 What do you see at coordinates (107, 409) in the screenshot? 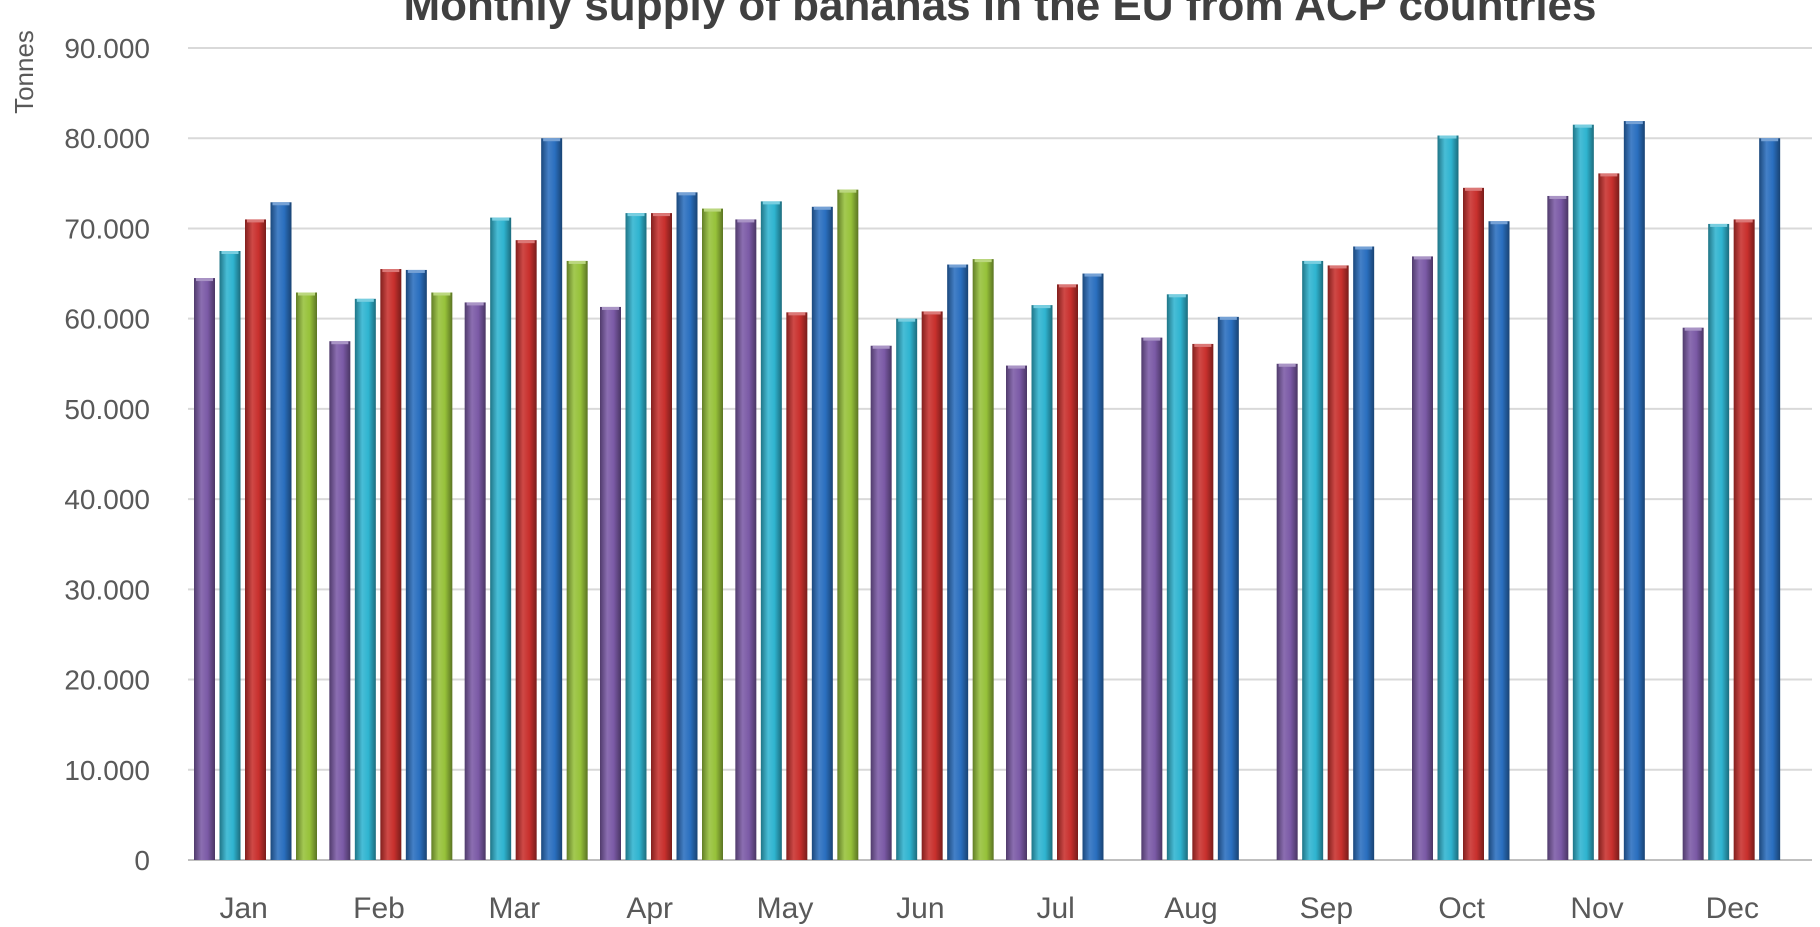
I see `y-tick-label: 50.000` at bounding box center [107, 409].